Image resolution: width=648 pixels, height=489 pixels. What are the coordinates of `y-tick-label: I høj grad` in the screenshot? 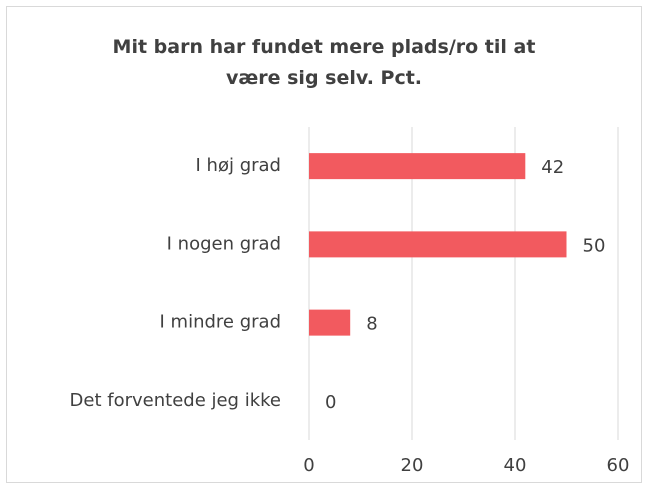 It's located at (238, 165).